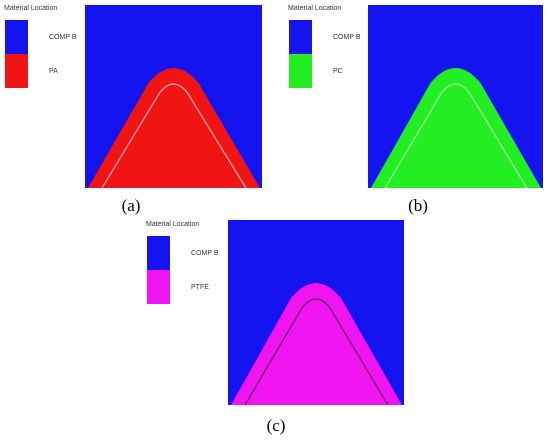  I want to click on caption: (c), so click(276, 425).